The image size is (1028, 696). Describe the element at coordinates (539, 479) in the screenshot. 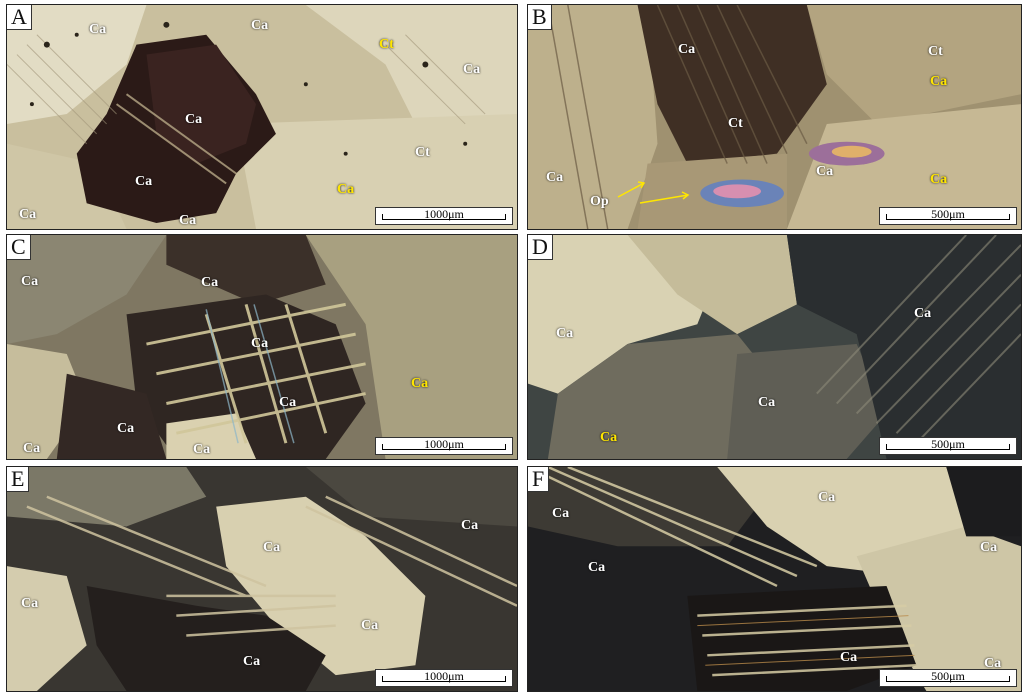

I see `panel-label: F` at that location.